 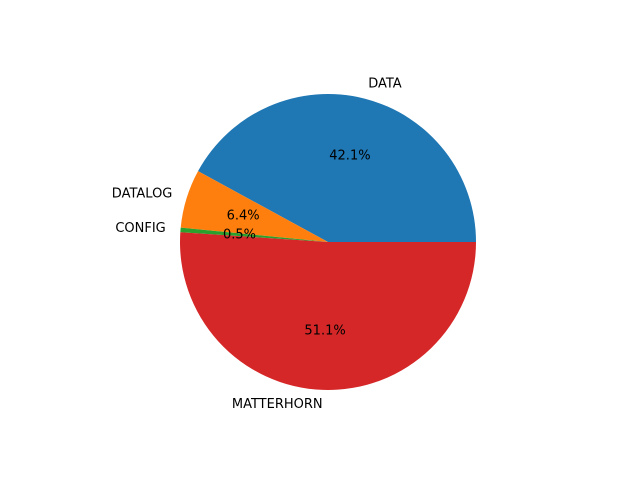 What do you see at coordinates (254, 206) in the screenshot?
I see `pie-slice-datalog` at bounding box center [254, 206].